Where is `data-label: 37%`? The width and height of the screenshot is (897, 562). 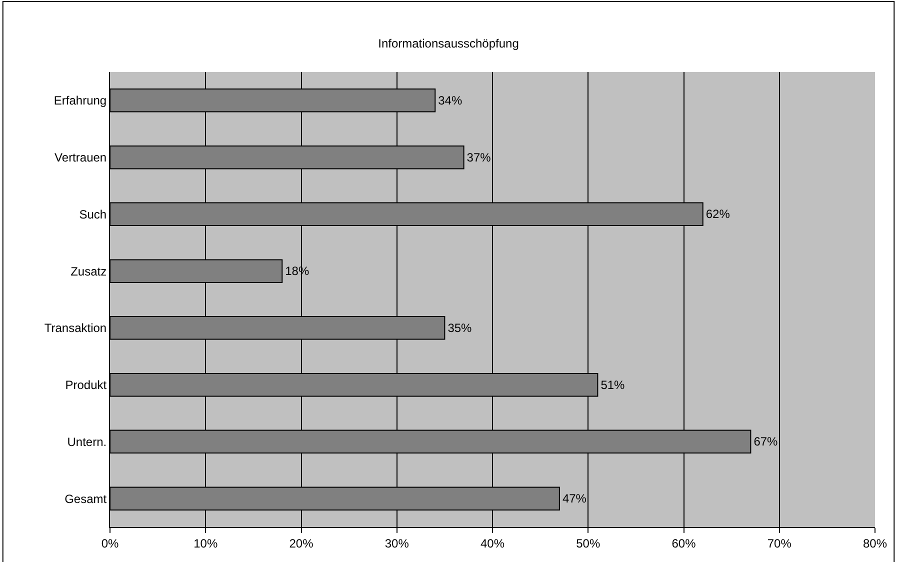
data-label: 37% is located at coordinates (479, 157).